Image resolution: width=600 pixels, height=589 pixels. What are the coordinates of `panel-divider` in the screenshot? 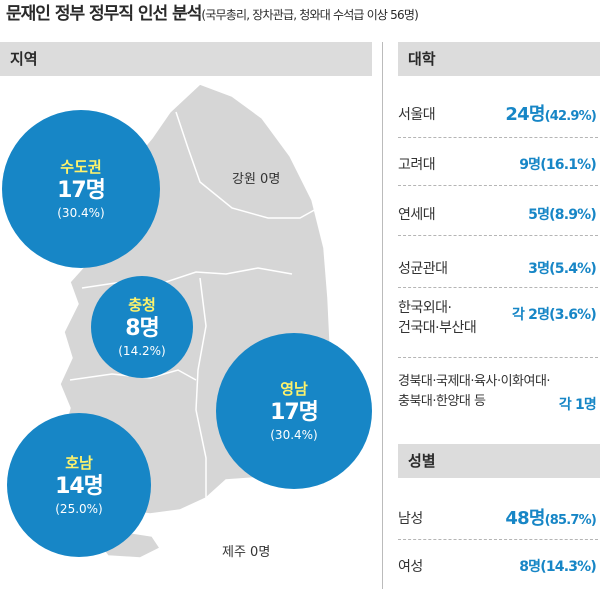 It's located at (382, 315).